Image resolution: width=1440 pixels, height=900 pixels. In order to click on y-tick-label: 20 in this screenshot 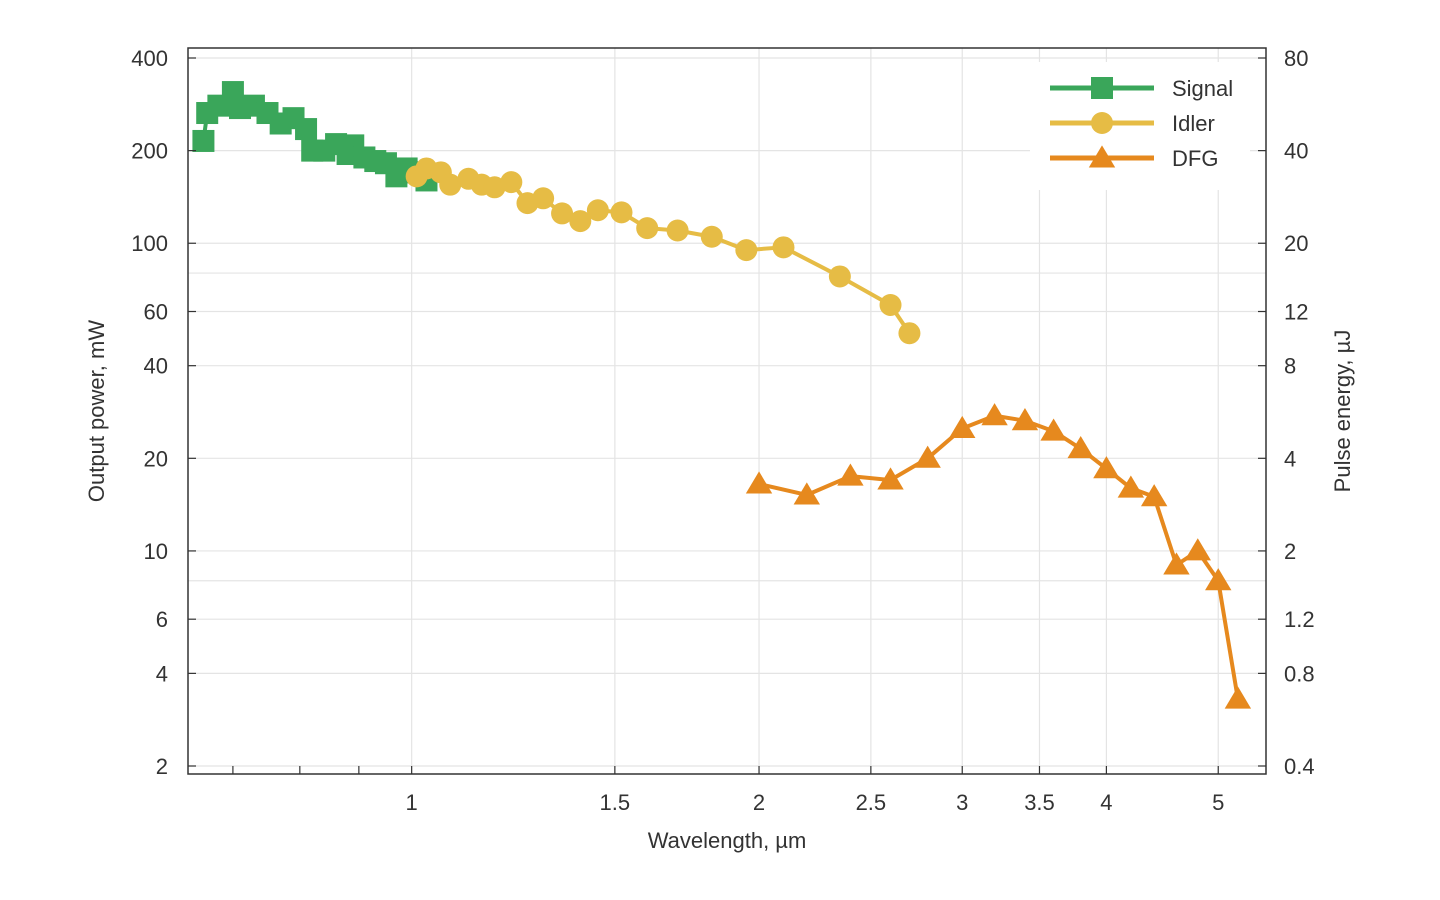, I will do `click(156, 458)`.